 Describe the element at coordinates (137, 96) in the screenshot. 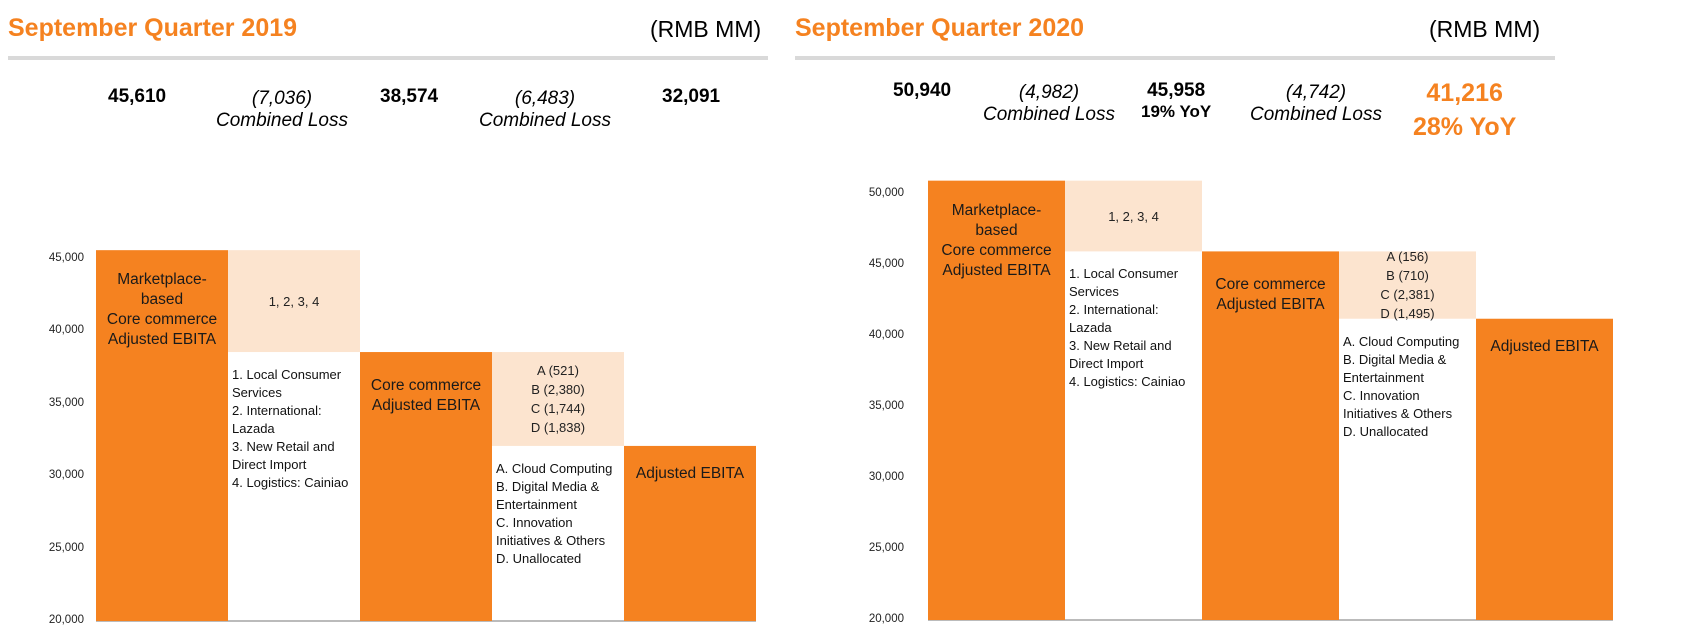

I see `header-value-marketplace: 45,610` at that location.